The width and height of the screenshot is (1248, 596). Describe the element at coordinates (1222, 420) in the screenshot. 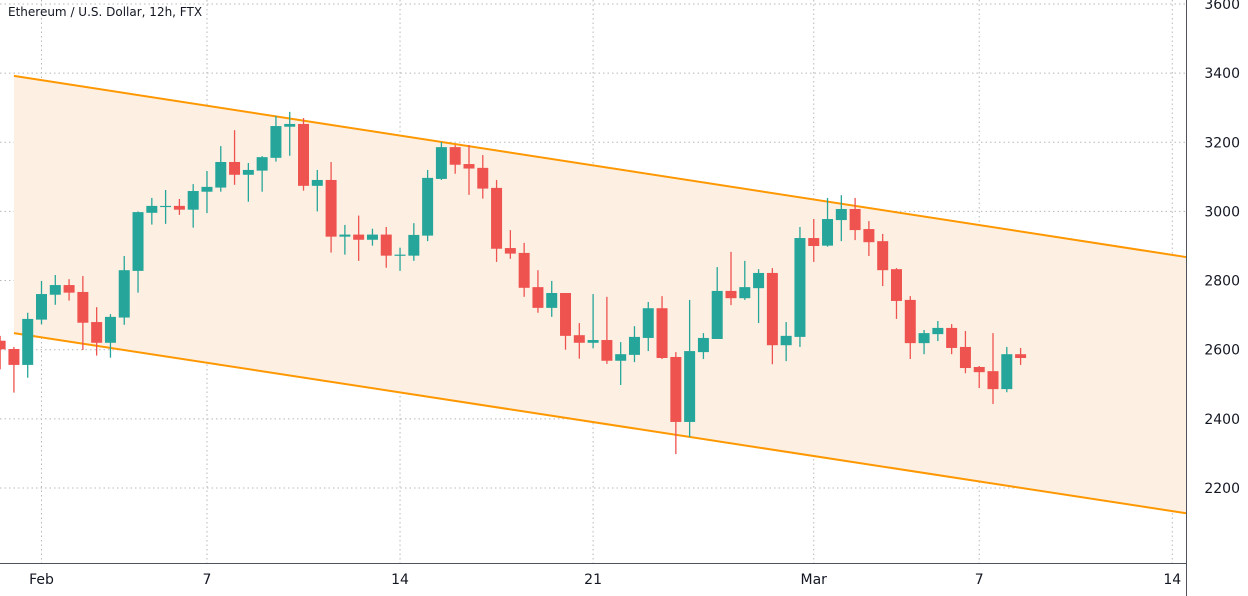

I see `y-tick-label: 2400` at that location.